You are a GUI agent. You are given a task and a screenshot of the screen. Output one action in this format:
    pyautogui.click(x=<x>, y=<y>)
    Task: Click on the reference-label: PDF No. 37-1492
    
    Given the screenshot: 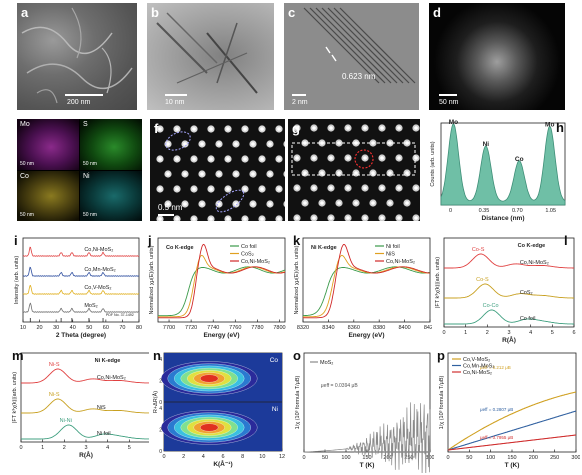 What is the action you would take?
    pyautogui.click(x=120, y=315)
    